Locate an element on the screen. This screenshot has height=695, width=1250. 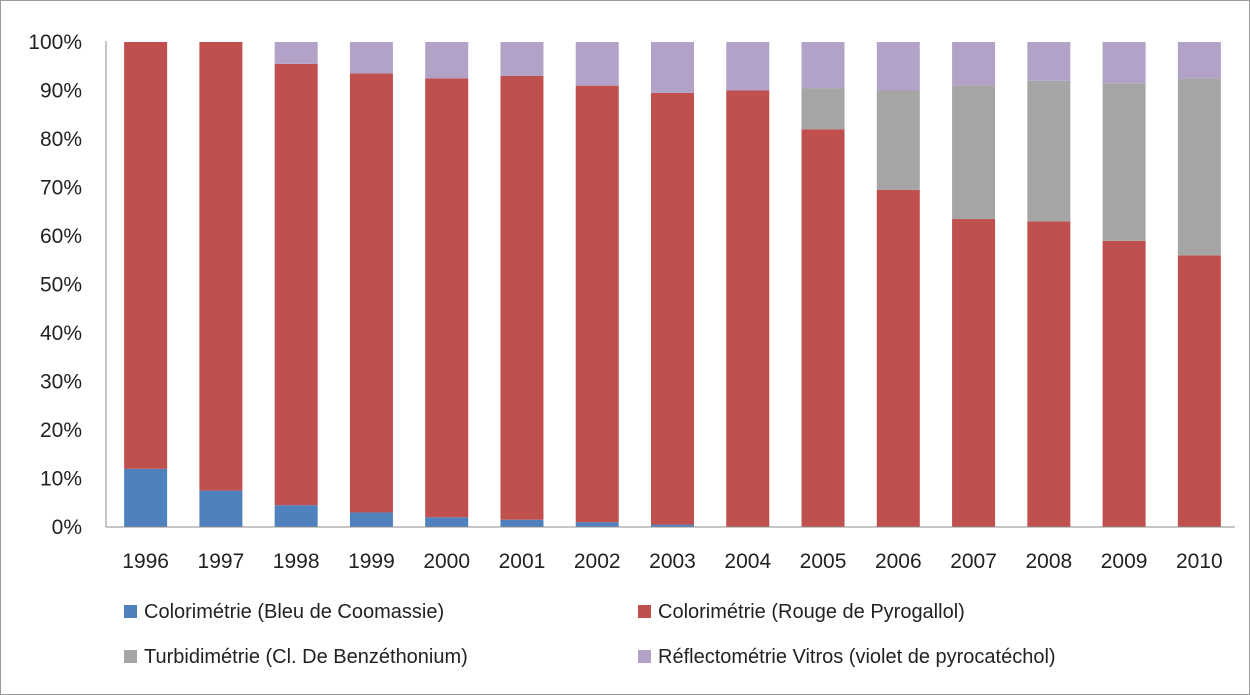
y-tick-label: 20% is located at coordinates (61, 430).